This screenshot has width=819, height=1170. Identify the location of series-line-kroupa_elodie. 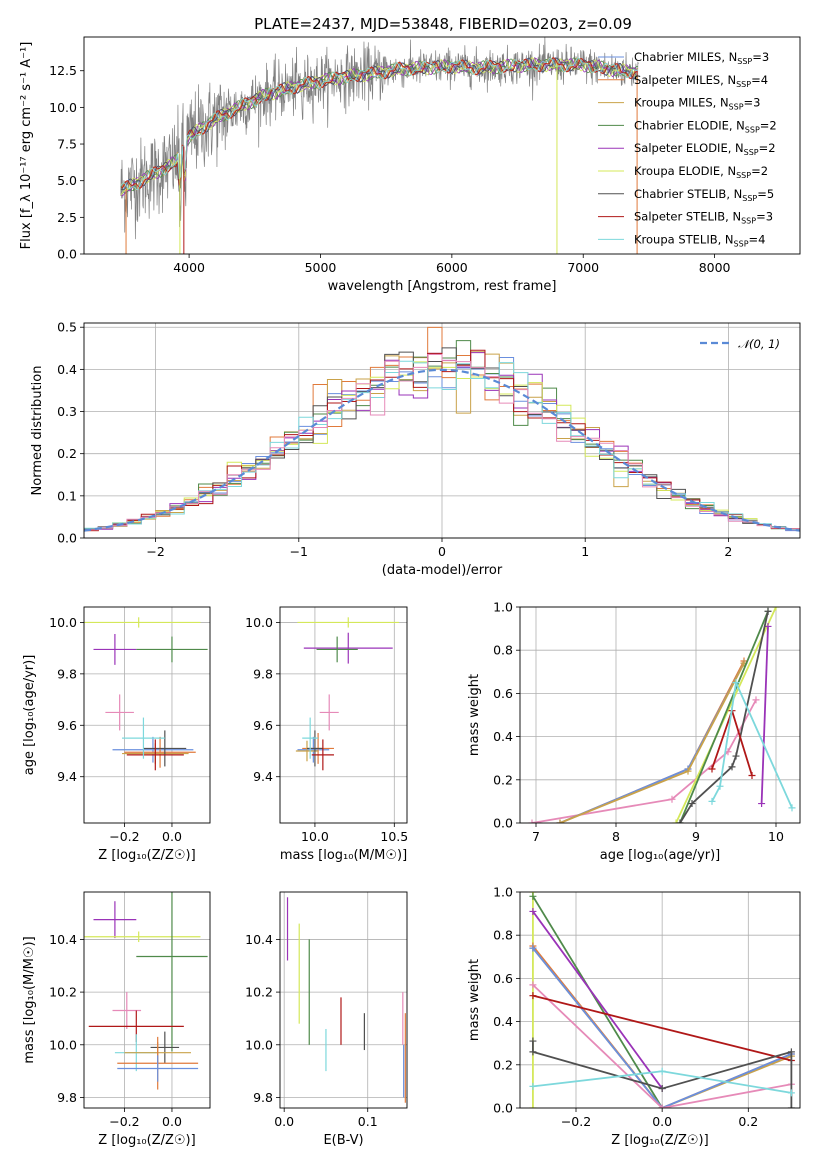
(726, 715).